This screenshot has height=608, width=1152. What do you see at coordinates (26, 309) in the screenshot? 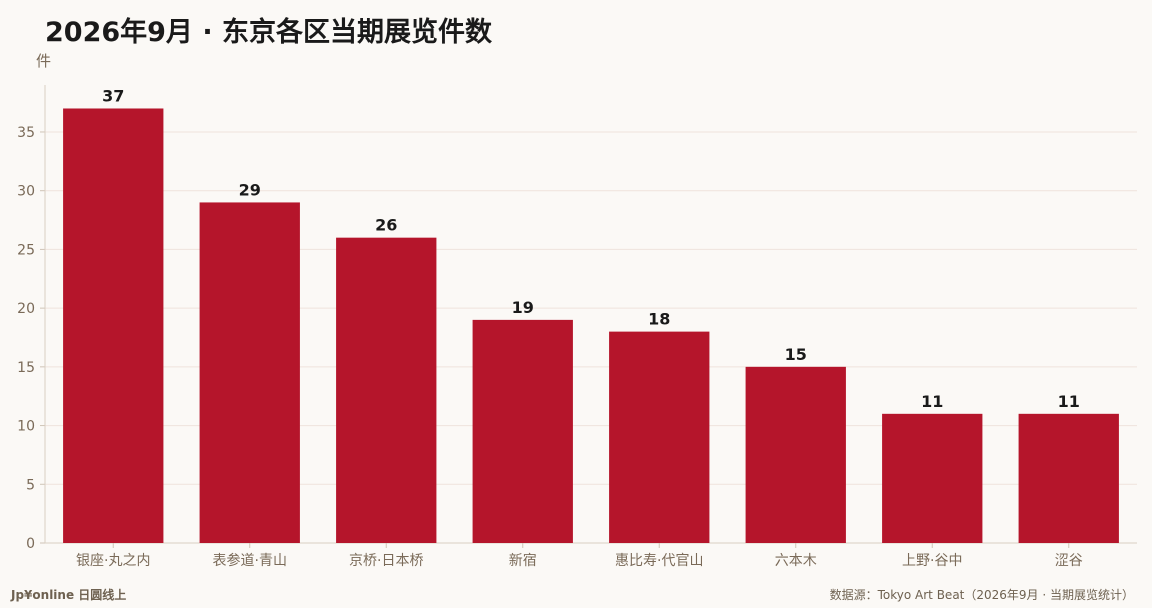
I see `y-tick-label: 20` at bounding box center [26, 309].